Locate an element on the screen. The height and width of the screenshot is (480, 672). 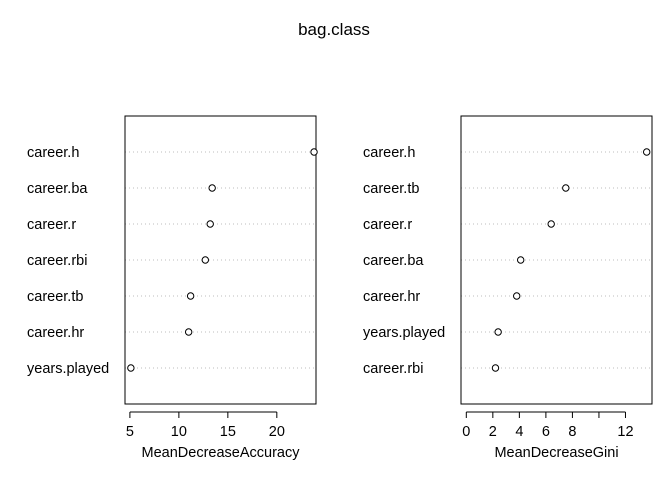
x-tick-label: 2 is located at coordinates (493, 432).